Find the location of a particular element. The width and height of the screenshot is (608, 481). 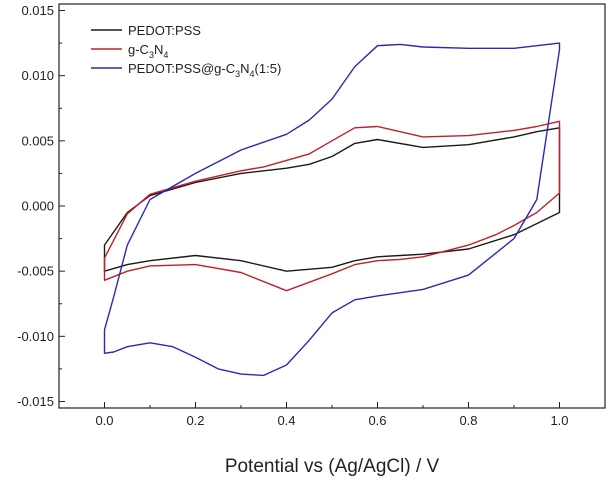

legend-label-0: PEDOT:PSS is located at coordinates (164, 30).